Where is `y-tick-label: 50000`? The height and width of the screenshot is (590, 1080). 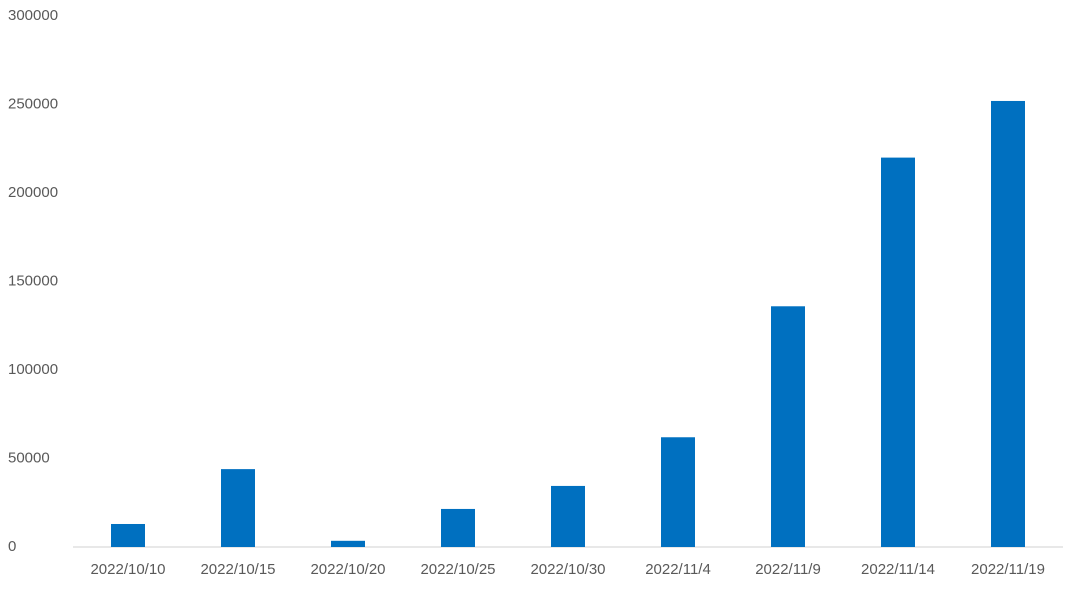
y-tick-label: 50000 is located at coordinates (29, 457).